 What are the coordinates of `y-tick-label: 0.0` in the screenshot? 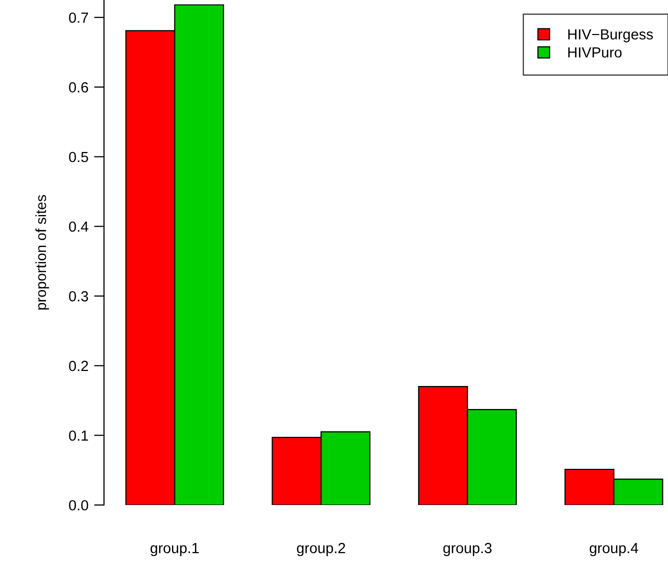 It's located at (78, 505).